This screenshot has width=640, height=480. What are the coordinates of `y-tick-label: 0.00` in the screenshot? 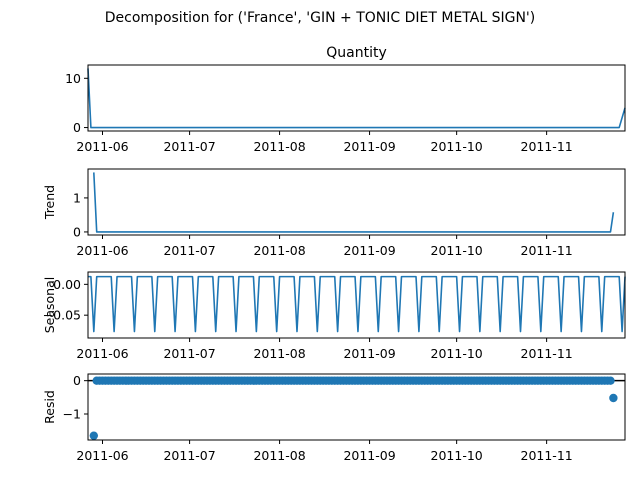 It's located at (67, 284).